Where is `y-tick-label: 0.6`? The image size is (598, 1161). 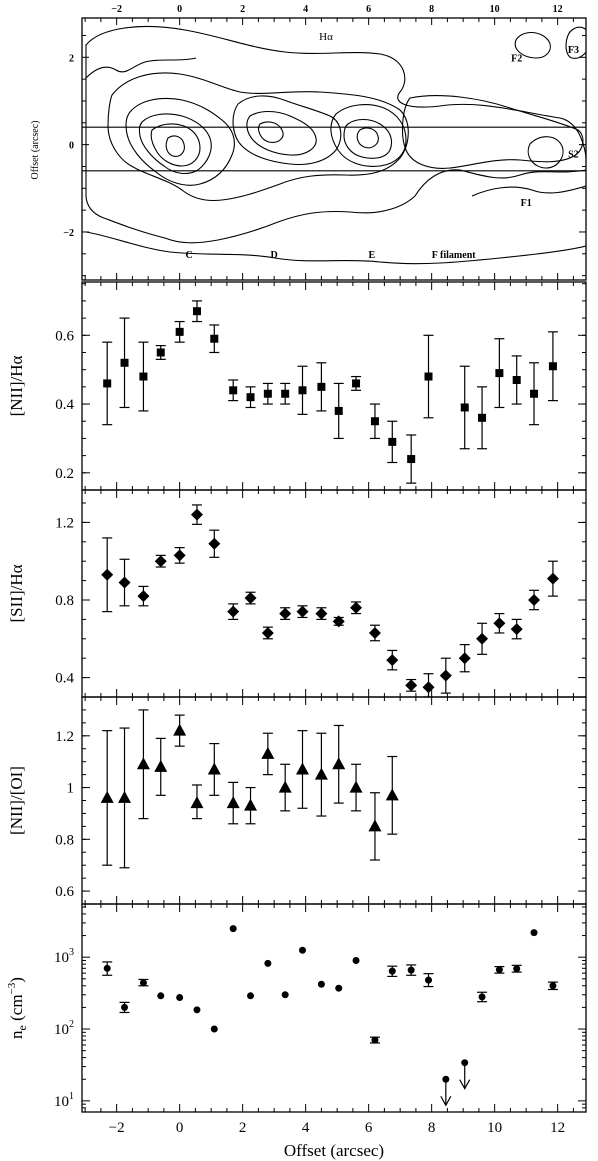
y-tick-label: 0.6 is located at coordinates (64, 892).